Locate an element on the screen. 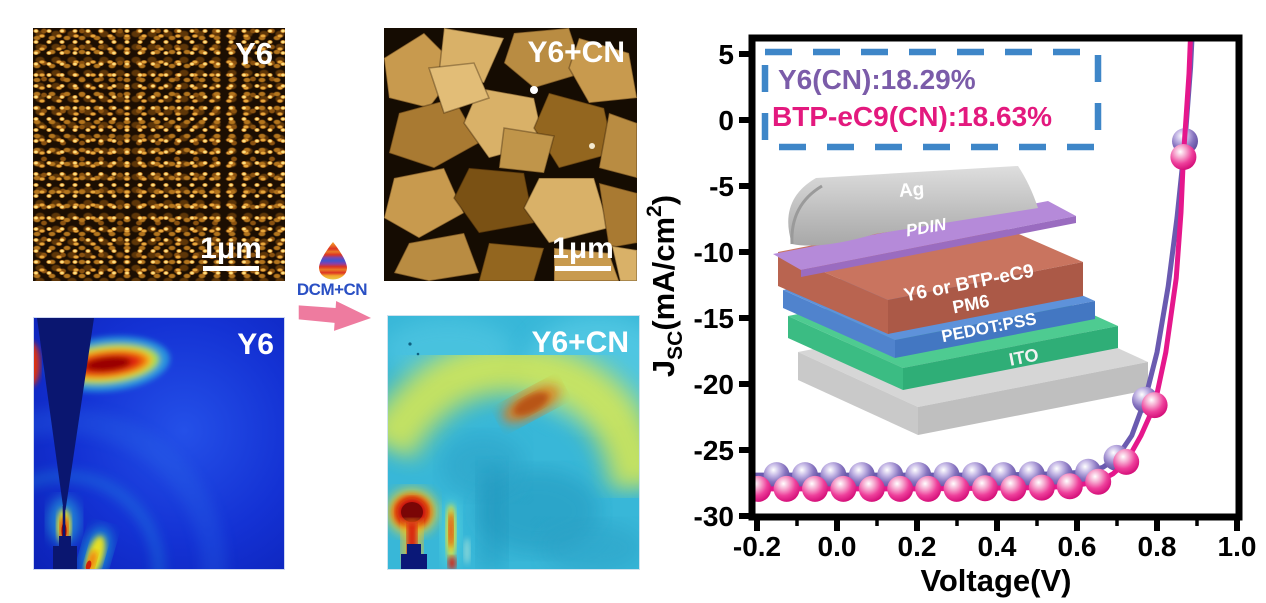 The width and height of the screenshot is (1266, 603). svg-text: -30 is located at coordinates (714, 516).